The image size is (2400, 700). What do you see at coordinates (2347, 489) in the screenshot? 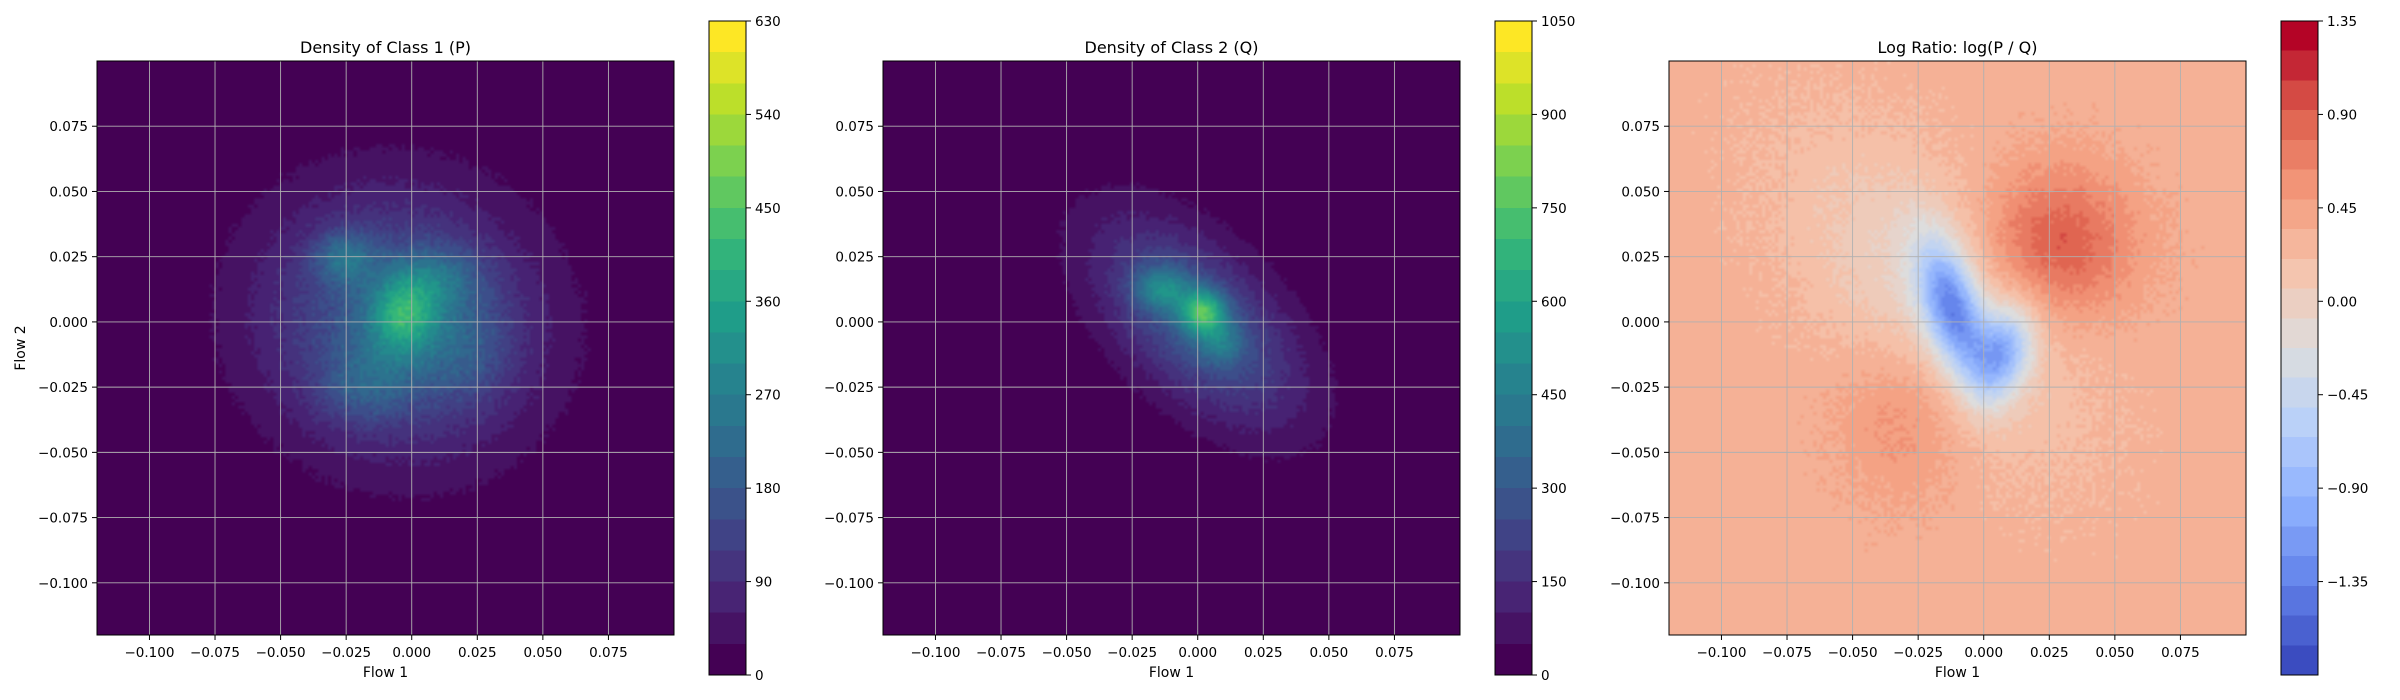
I see `colorbar-tick-label: −0.90` at bounding box center [2347, 489].